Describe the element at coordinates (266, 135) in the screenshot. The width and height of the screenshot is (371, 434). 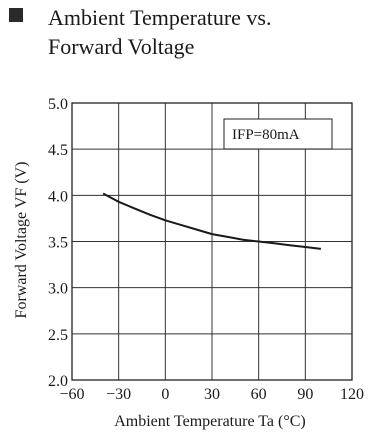
I see `annotation-label: IFP=80mA` at that location.